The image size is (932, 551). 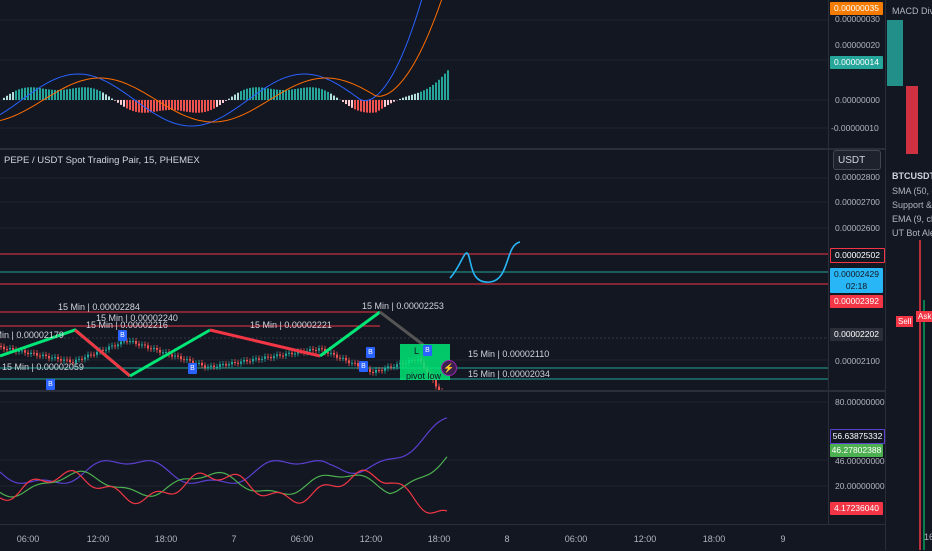 What do you see at coordinates (576, 539) in the screenshot?
I see `time-tick: 06:00` at bounding box center [576, 539].